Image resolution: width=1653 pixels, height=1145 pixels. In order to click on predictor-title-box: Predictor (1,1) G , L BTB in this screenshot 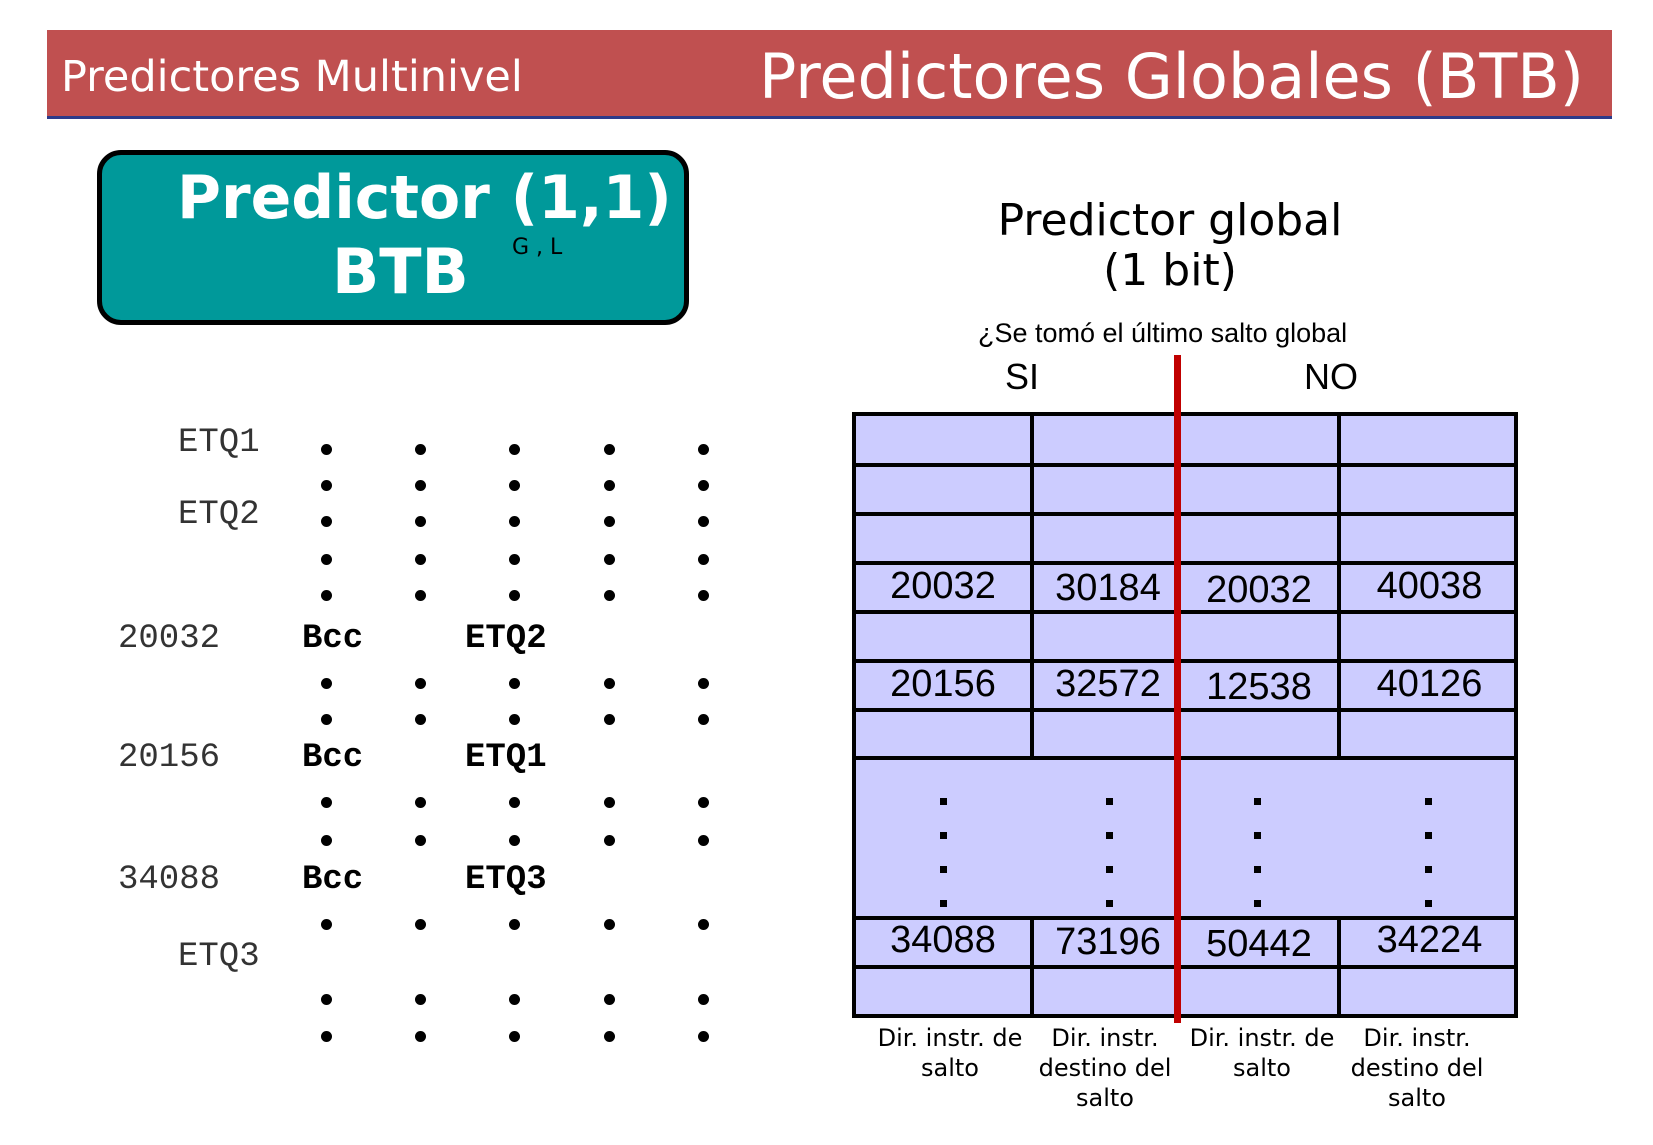, I will do `click(393, 237)`.